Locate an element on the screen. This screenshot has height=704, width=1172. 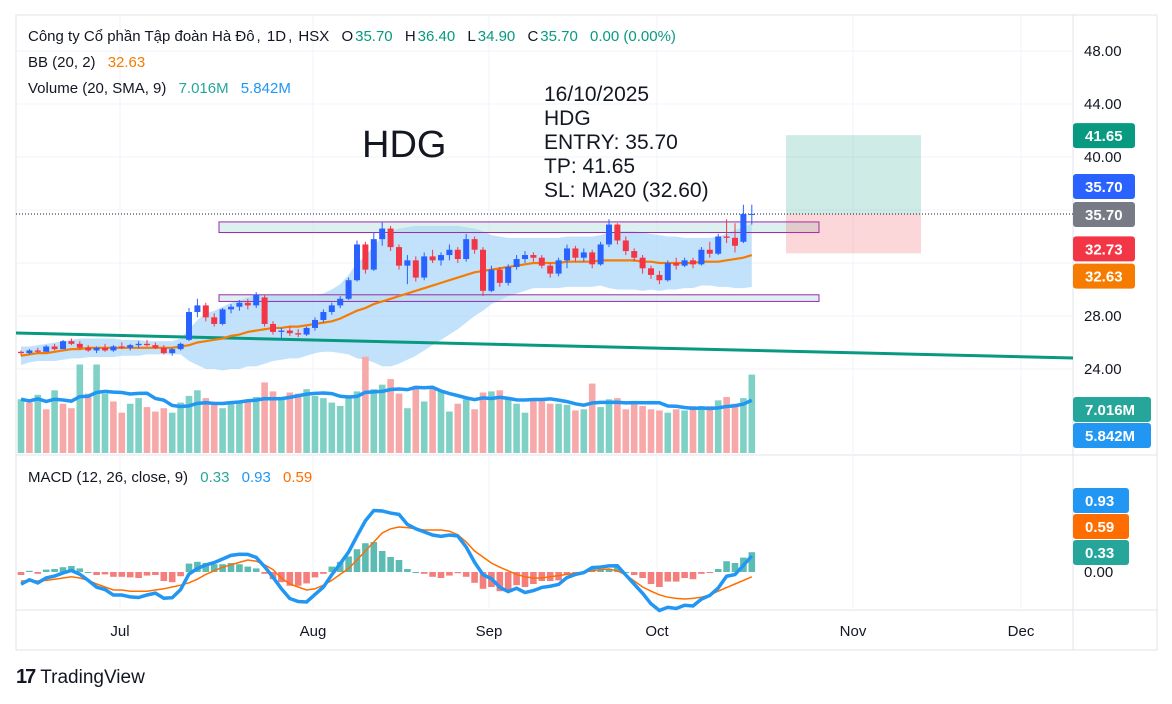
trade-note-ticker: HDG is located at coordinates (567, 118).